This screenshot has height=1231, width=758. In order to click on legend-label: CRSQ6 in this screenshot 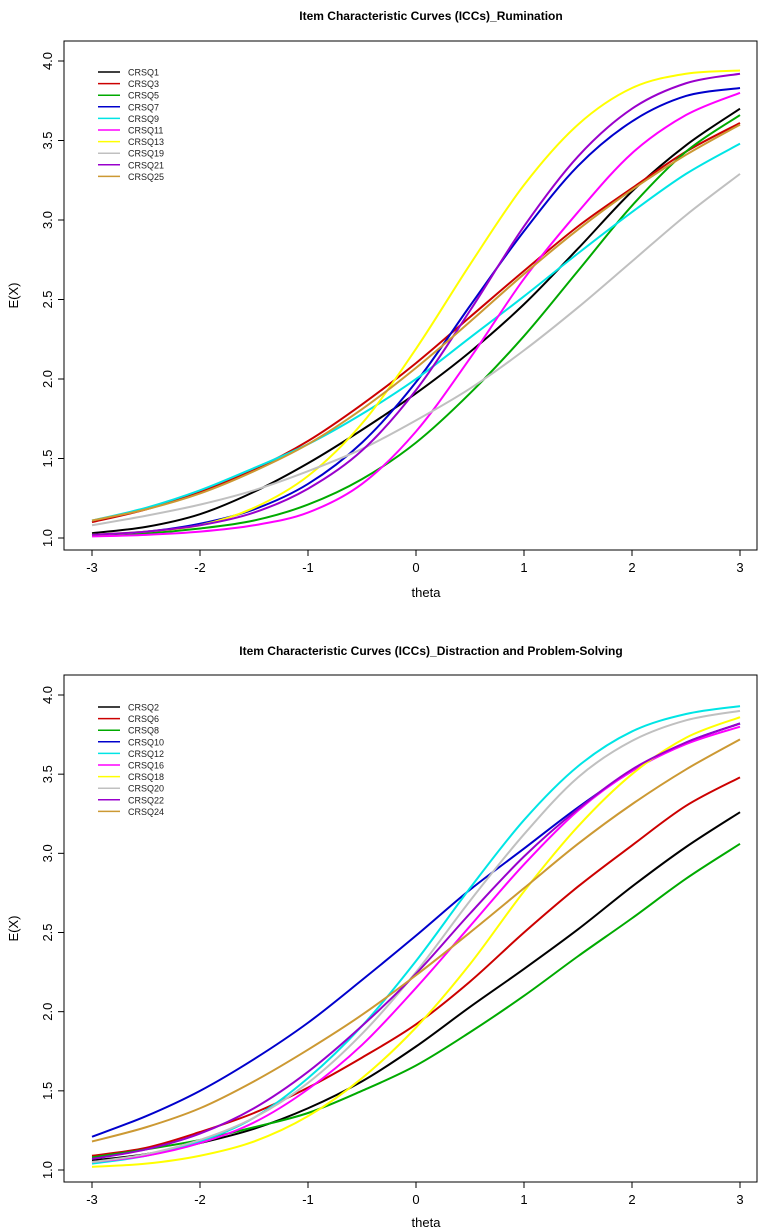, I will do `click(143, 719)`.